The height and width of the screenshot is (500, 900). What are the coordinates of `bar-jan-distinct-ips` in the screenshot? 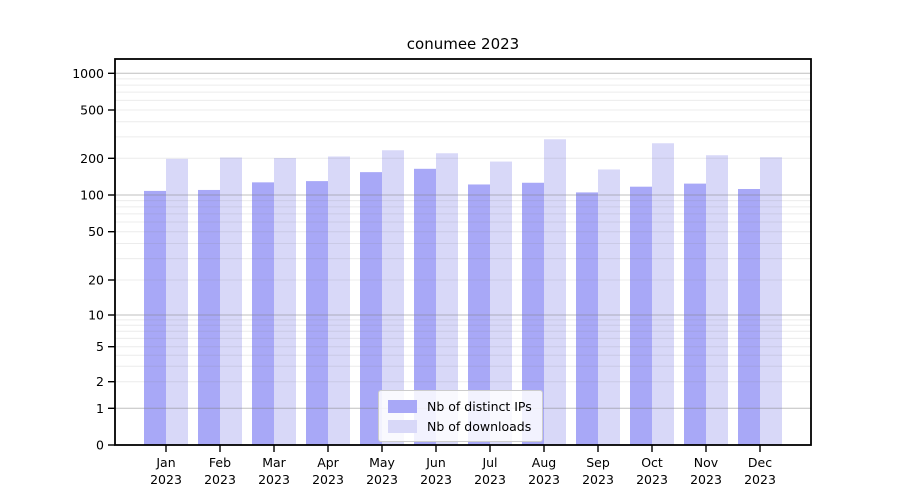 It's located at (155, 317).